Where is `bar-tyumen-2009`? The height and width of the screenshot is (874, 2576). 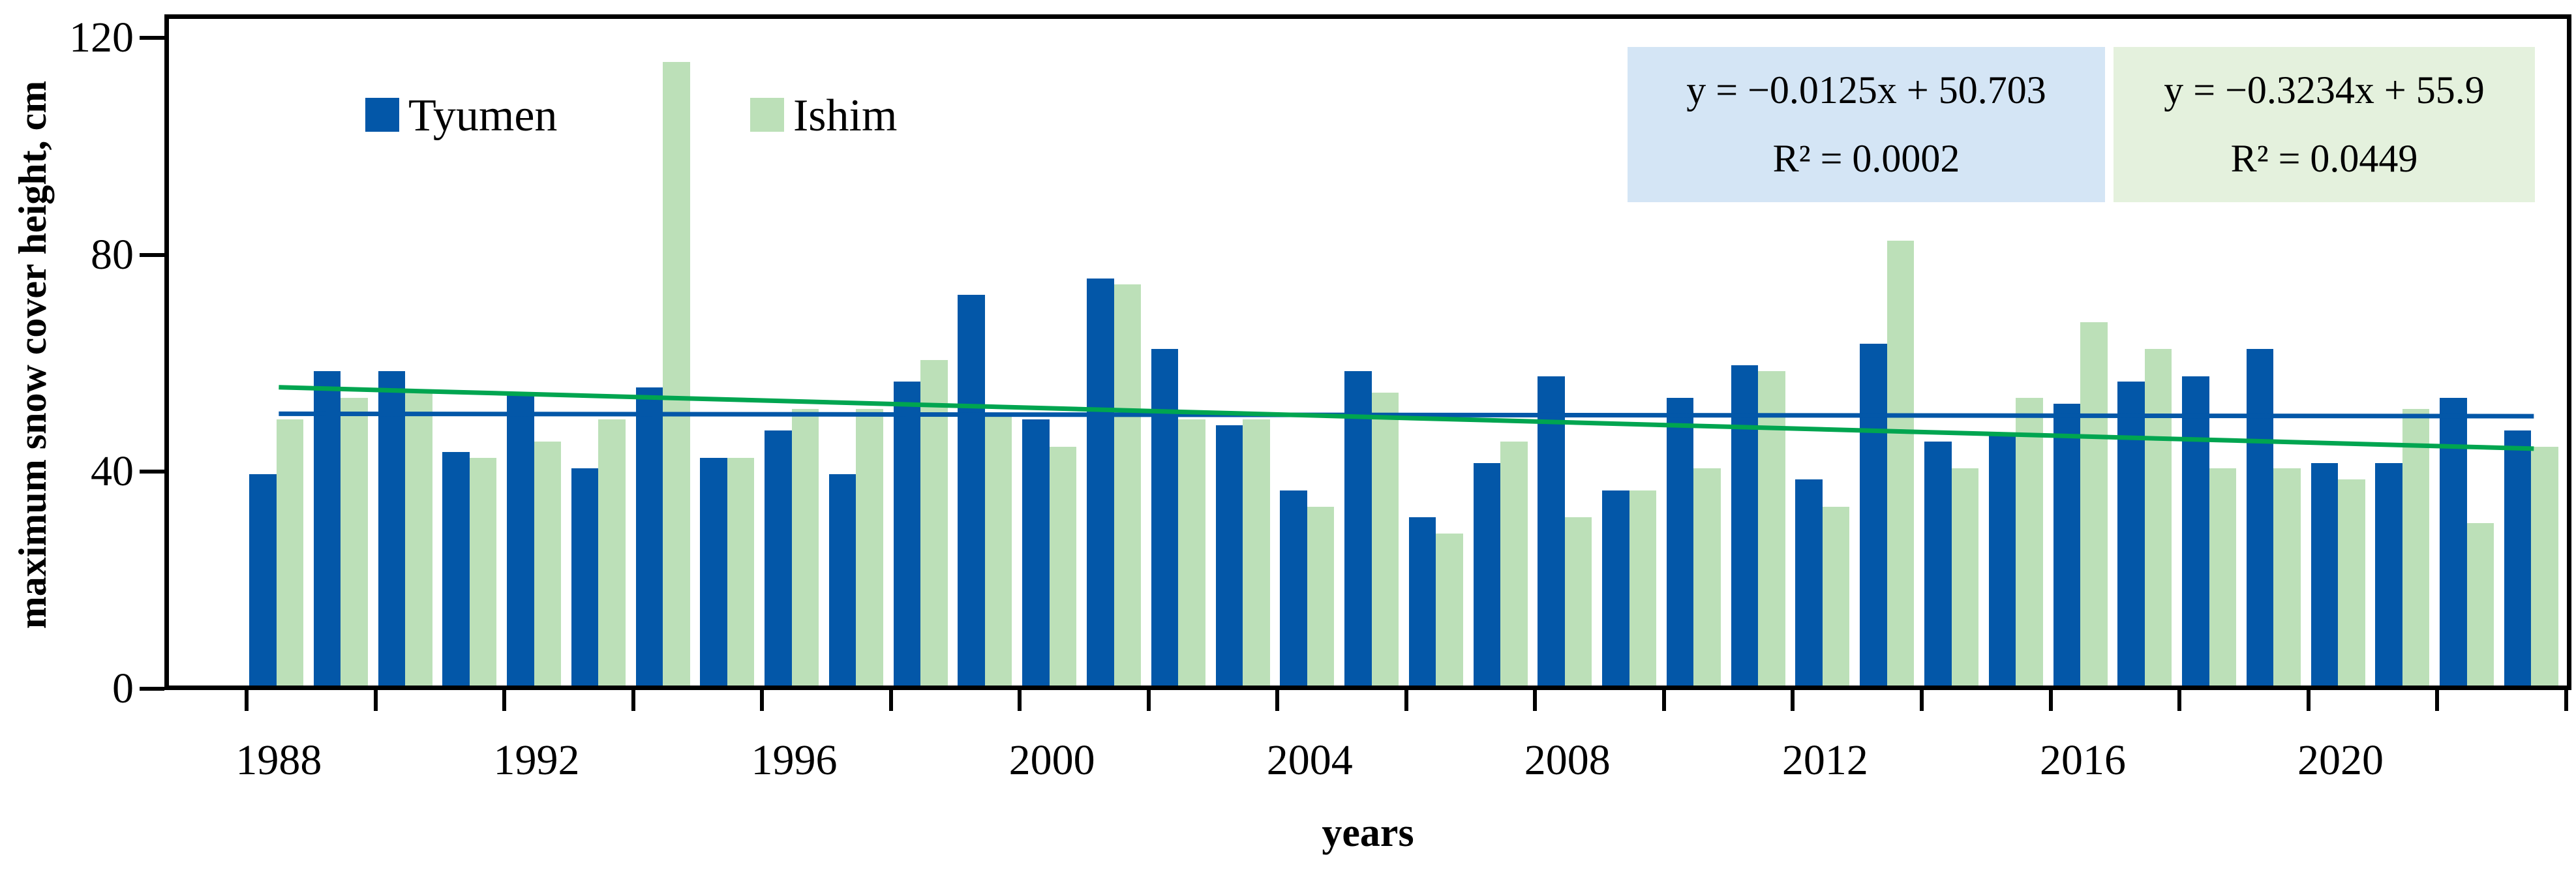 bar-tyumen-2009 is located at coordinates (1616, 588).